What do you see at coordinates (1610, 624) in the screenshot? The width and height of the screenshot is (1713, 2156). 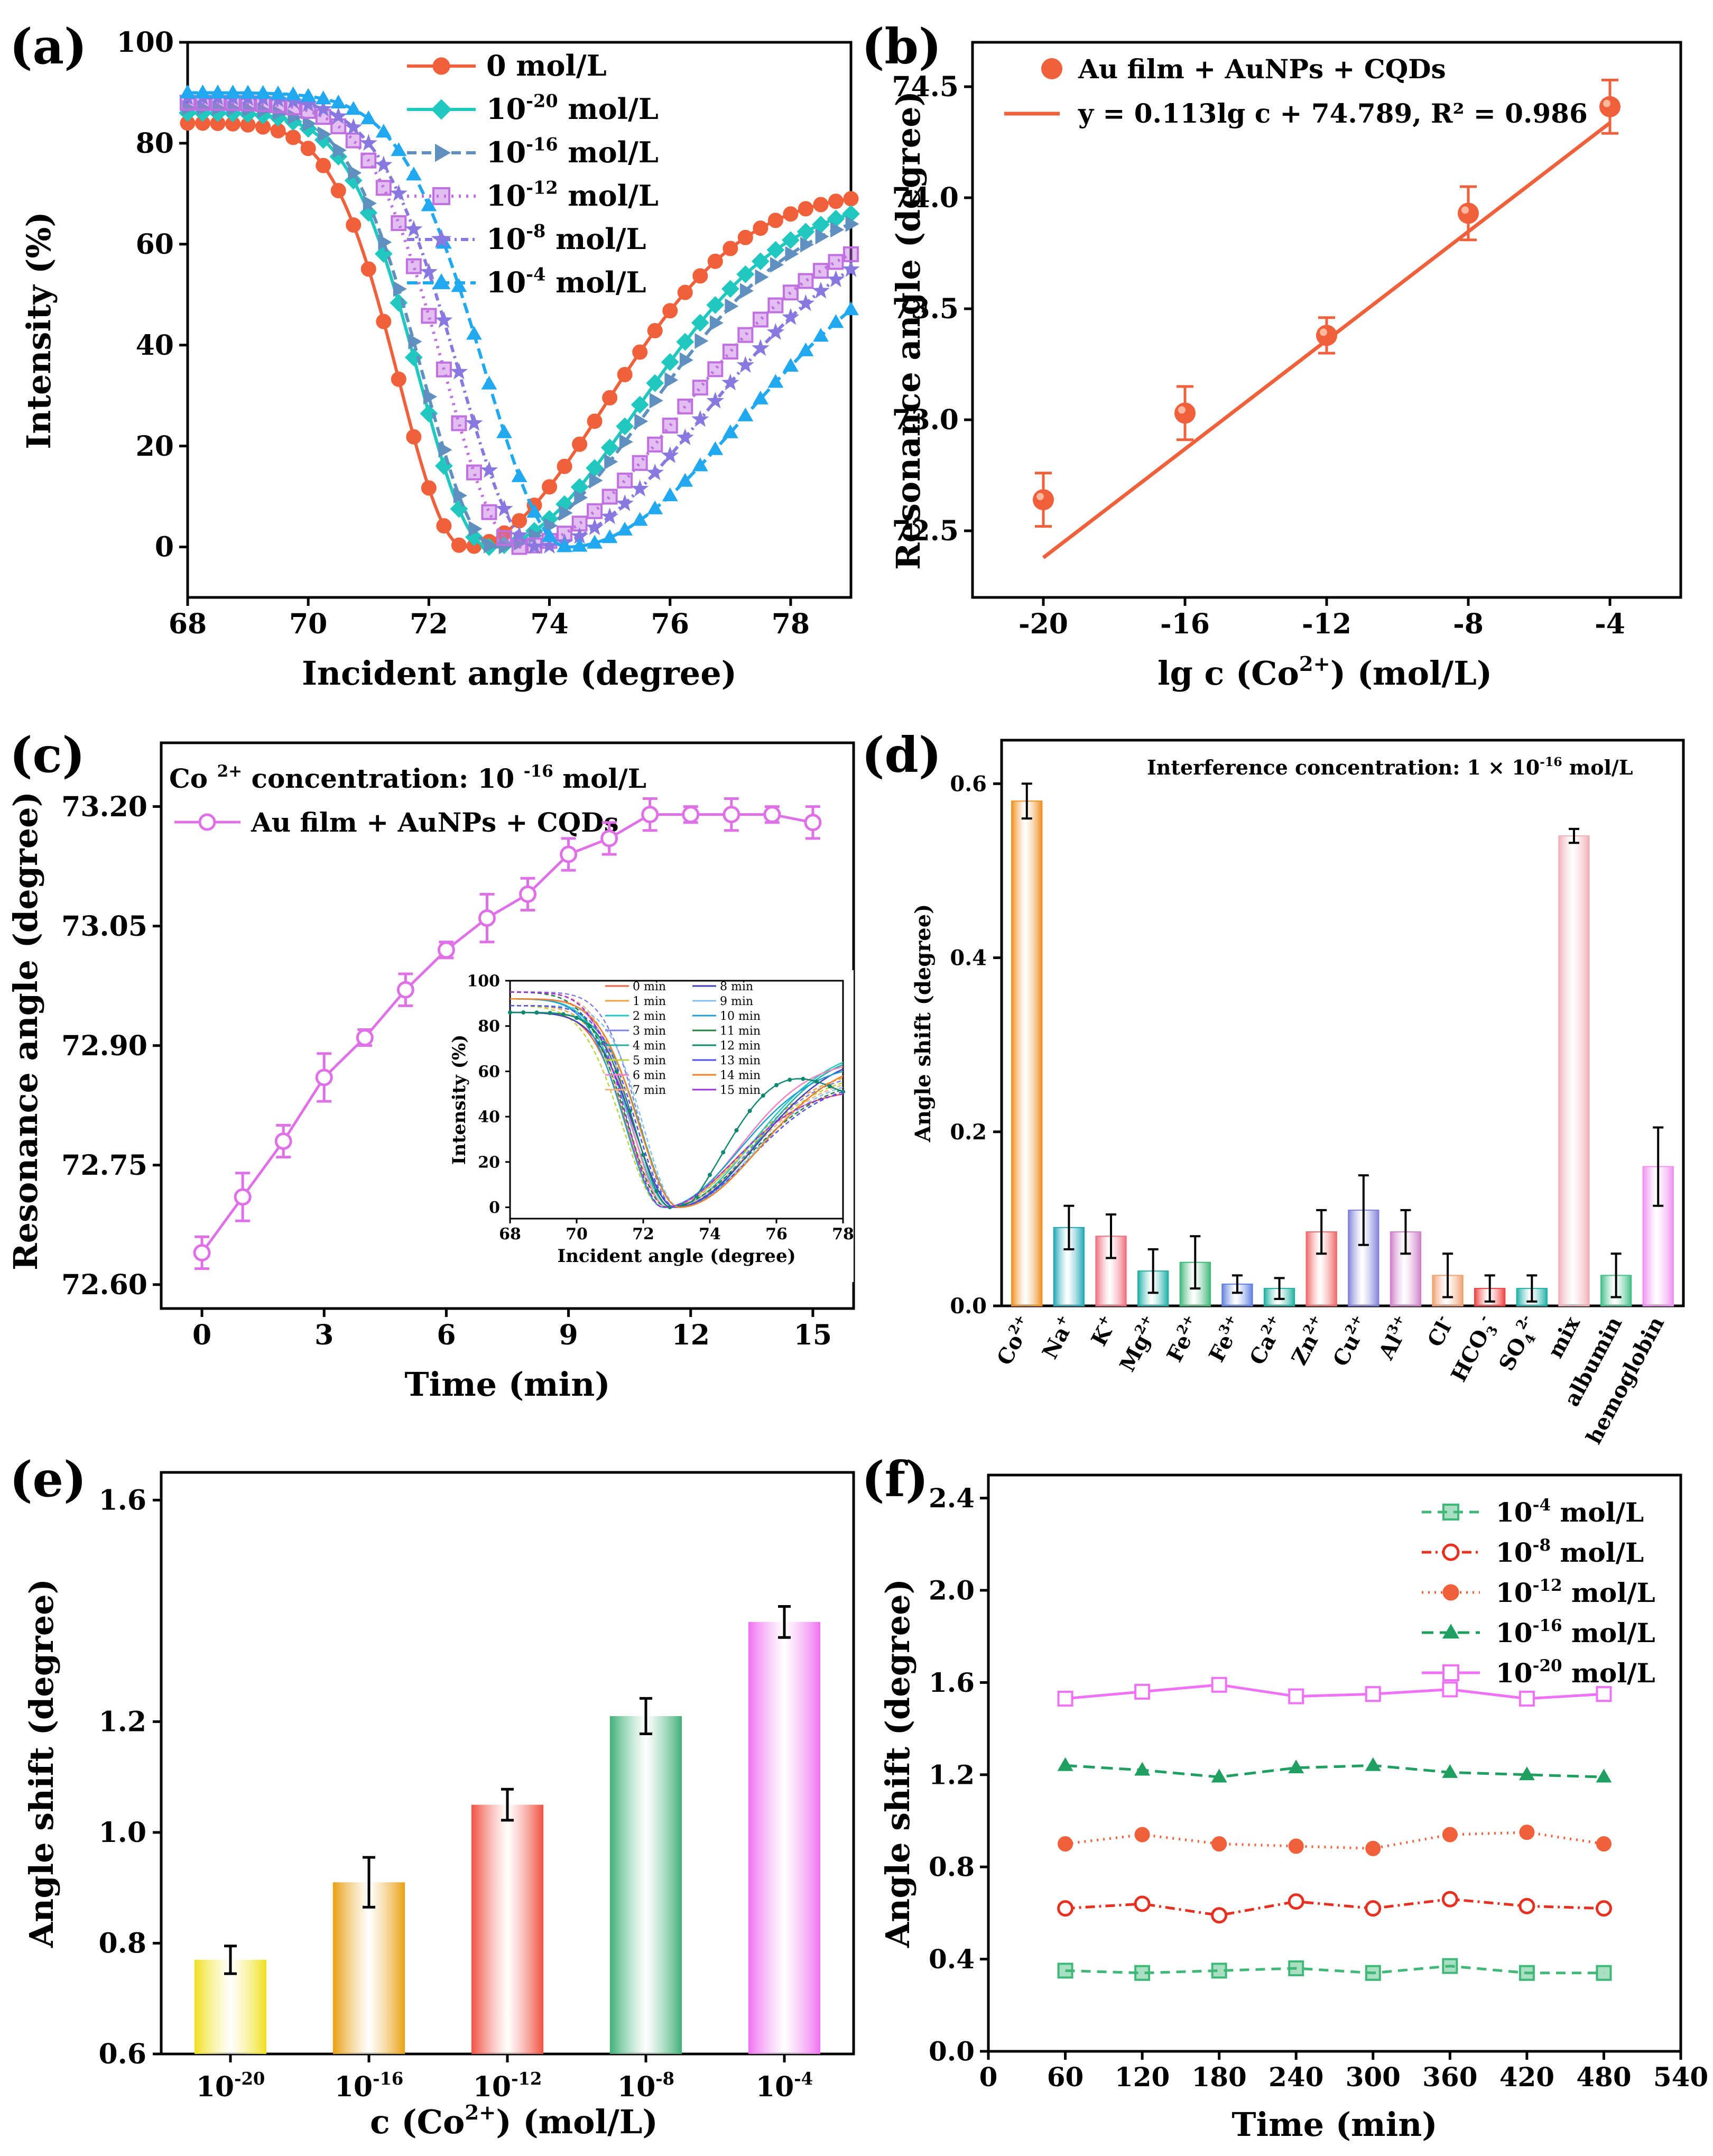 I see `x-tick-label: -4` at bounding box center [1610, 624].